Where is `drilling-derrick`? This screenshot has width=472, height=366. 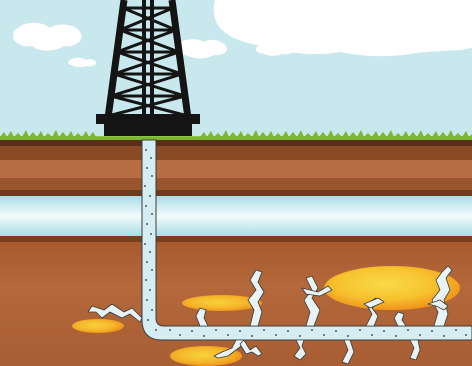
drilling-derrick is located at coordinates (148, 69).